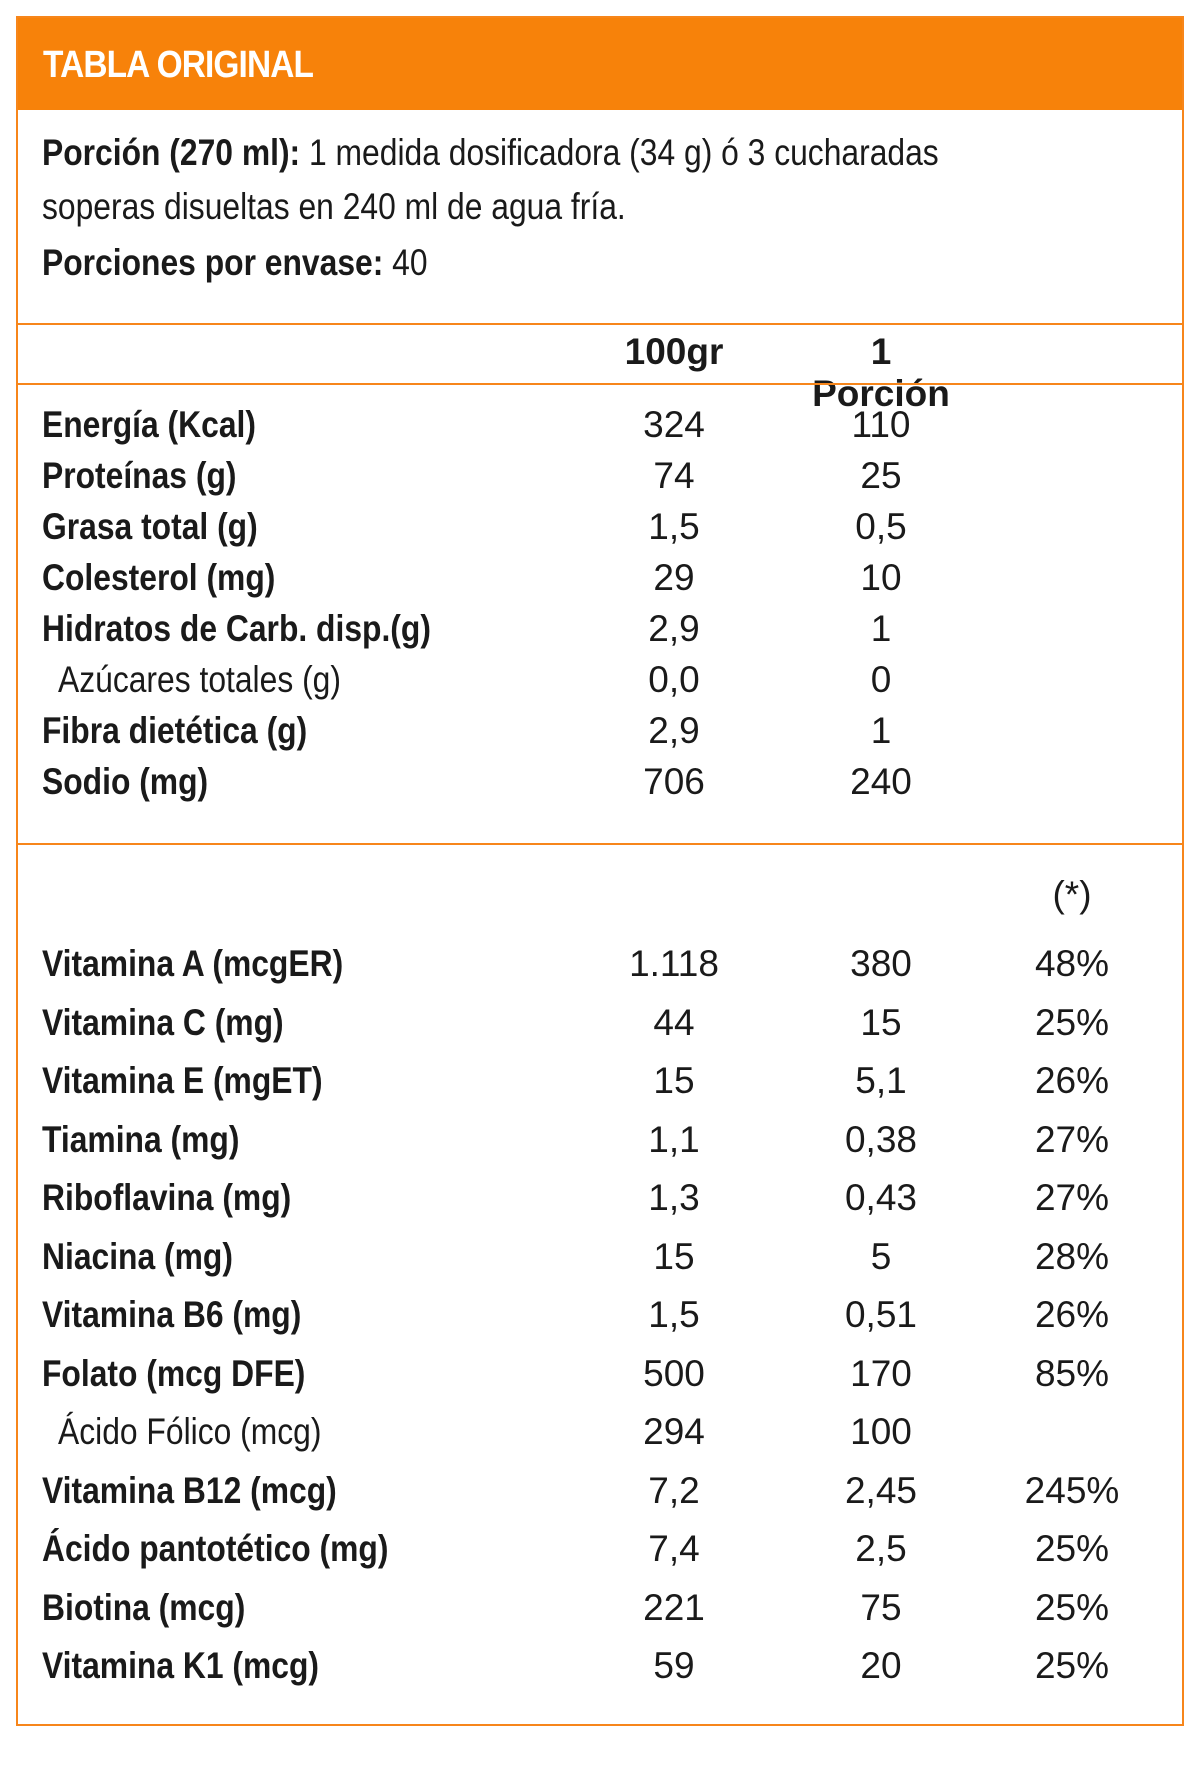  What do you see at coordinates (600, 899) in the screenshot?
I see `dv-note-row: (*)` at bounding box center [600, 899].